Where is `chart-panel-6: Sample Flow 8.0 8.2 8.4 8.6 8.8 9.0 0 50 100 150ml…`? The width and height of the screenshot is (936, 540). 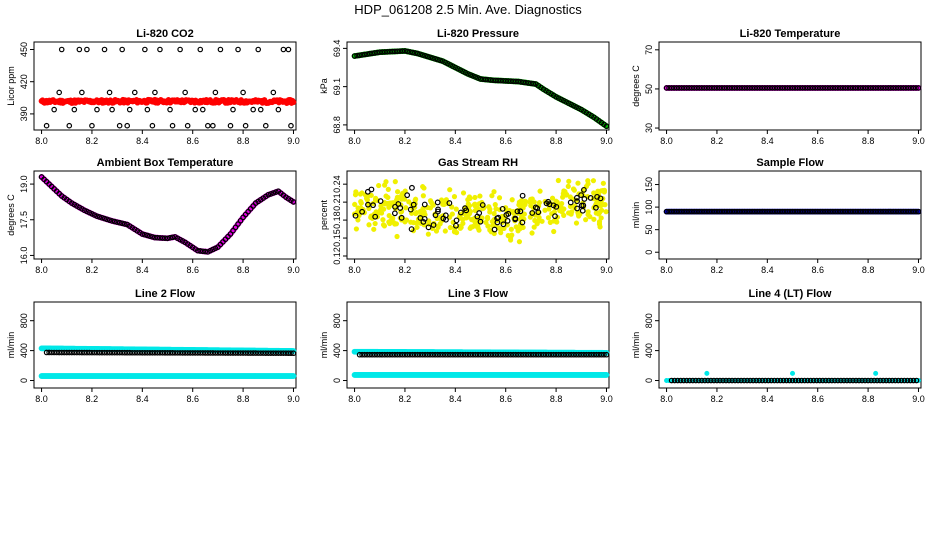 chart-panel-6: Sample Flow 8.0 8.2 8.4 8.6 8.8 9.0 0 50 100 150ml… is located at coordinates (778, 216).